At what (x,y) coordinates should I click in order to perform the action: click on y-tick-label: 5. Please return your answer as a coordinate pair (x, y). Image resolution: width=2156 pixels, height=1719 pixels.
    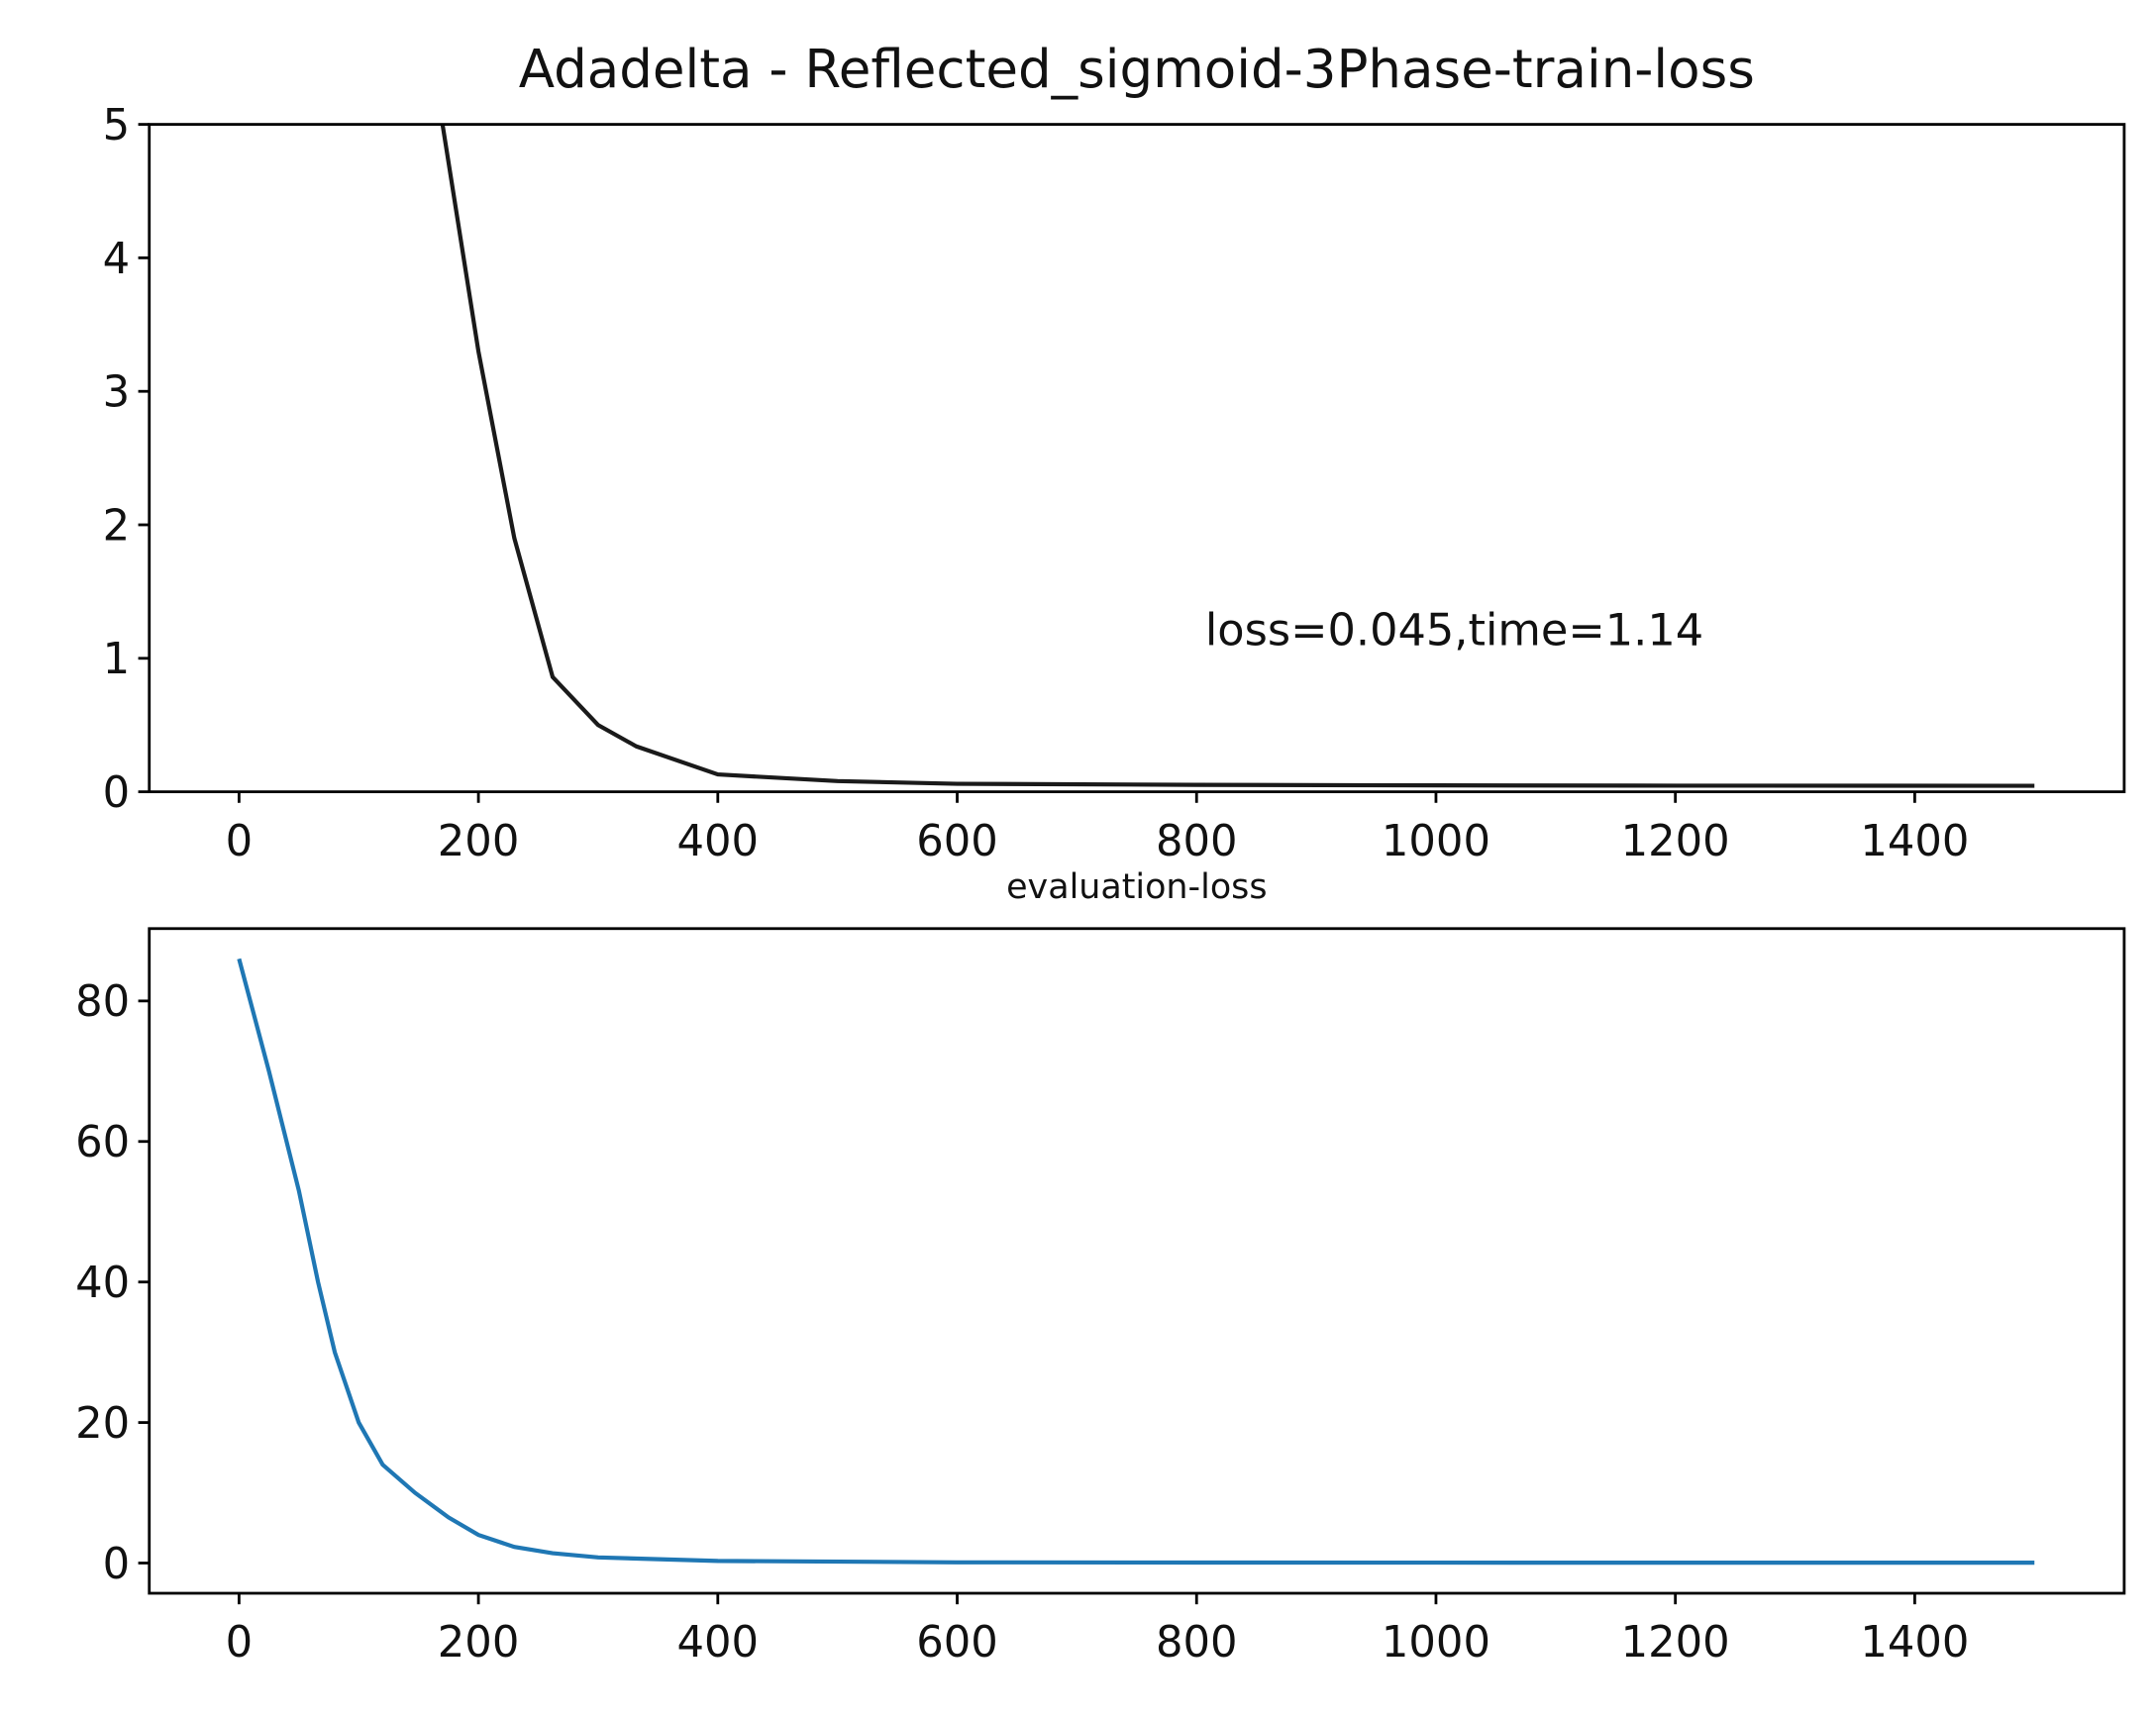
    Looking at the image, I should click on (117, 126).